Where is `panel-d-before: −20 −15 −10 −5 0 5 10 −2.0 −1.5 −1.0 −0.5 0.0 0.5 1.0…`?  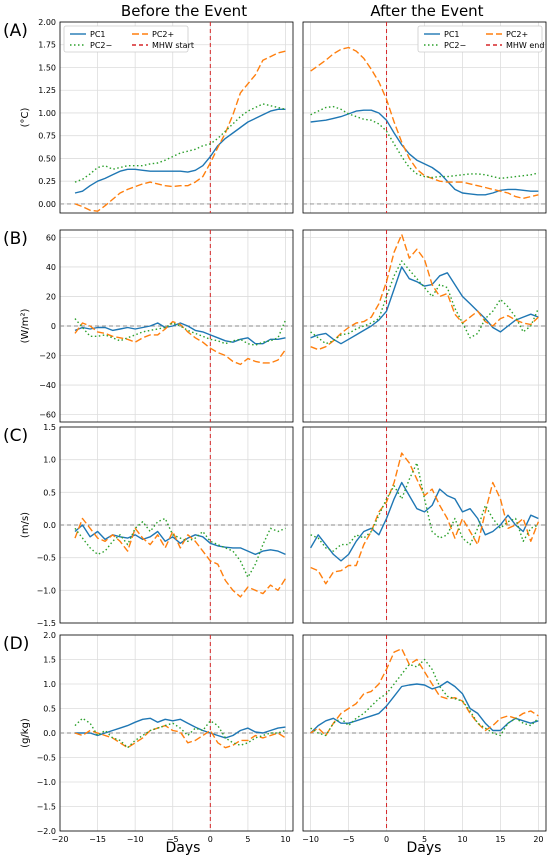 panel-d-before: −20 −15 −10 −5 0 5 10 −2.0 −1.5 −1.0 −0.5 0.0 0.5 1.0… is located at coordinates (148, 737).